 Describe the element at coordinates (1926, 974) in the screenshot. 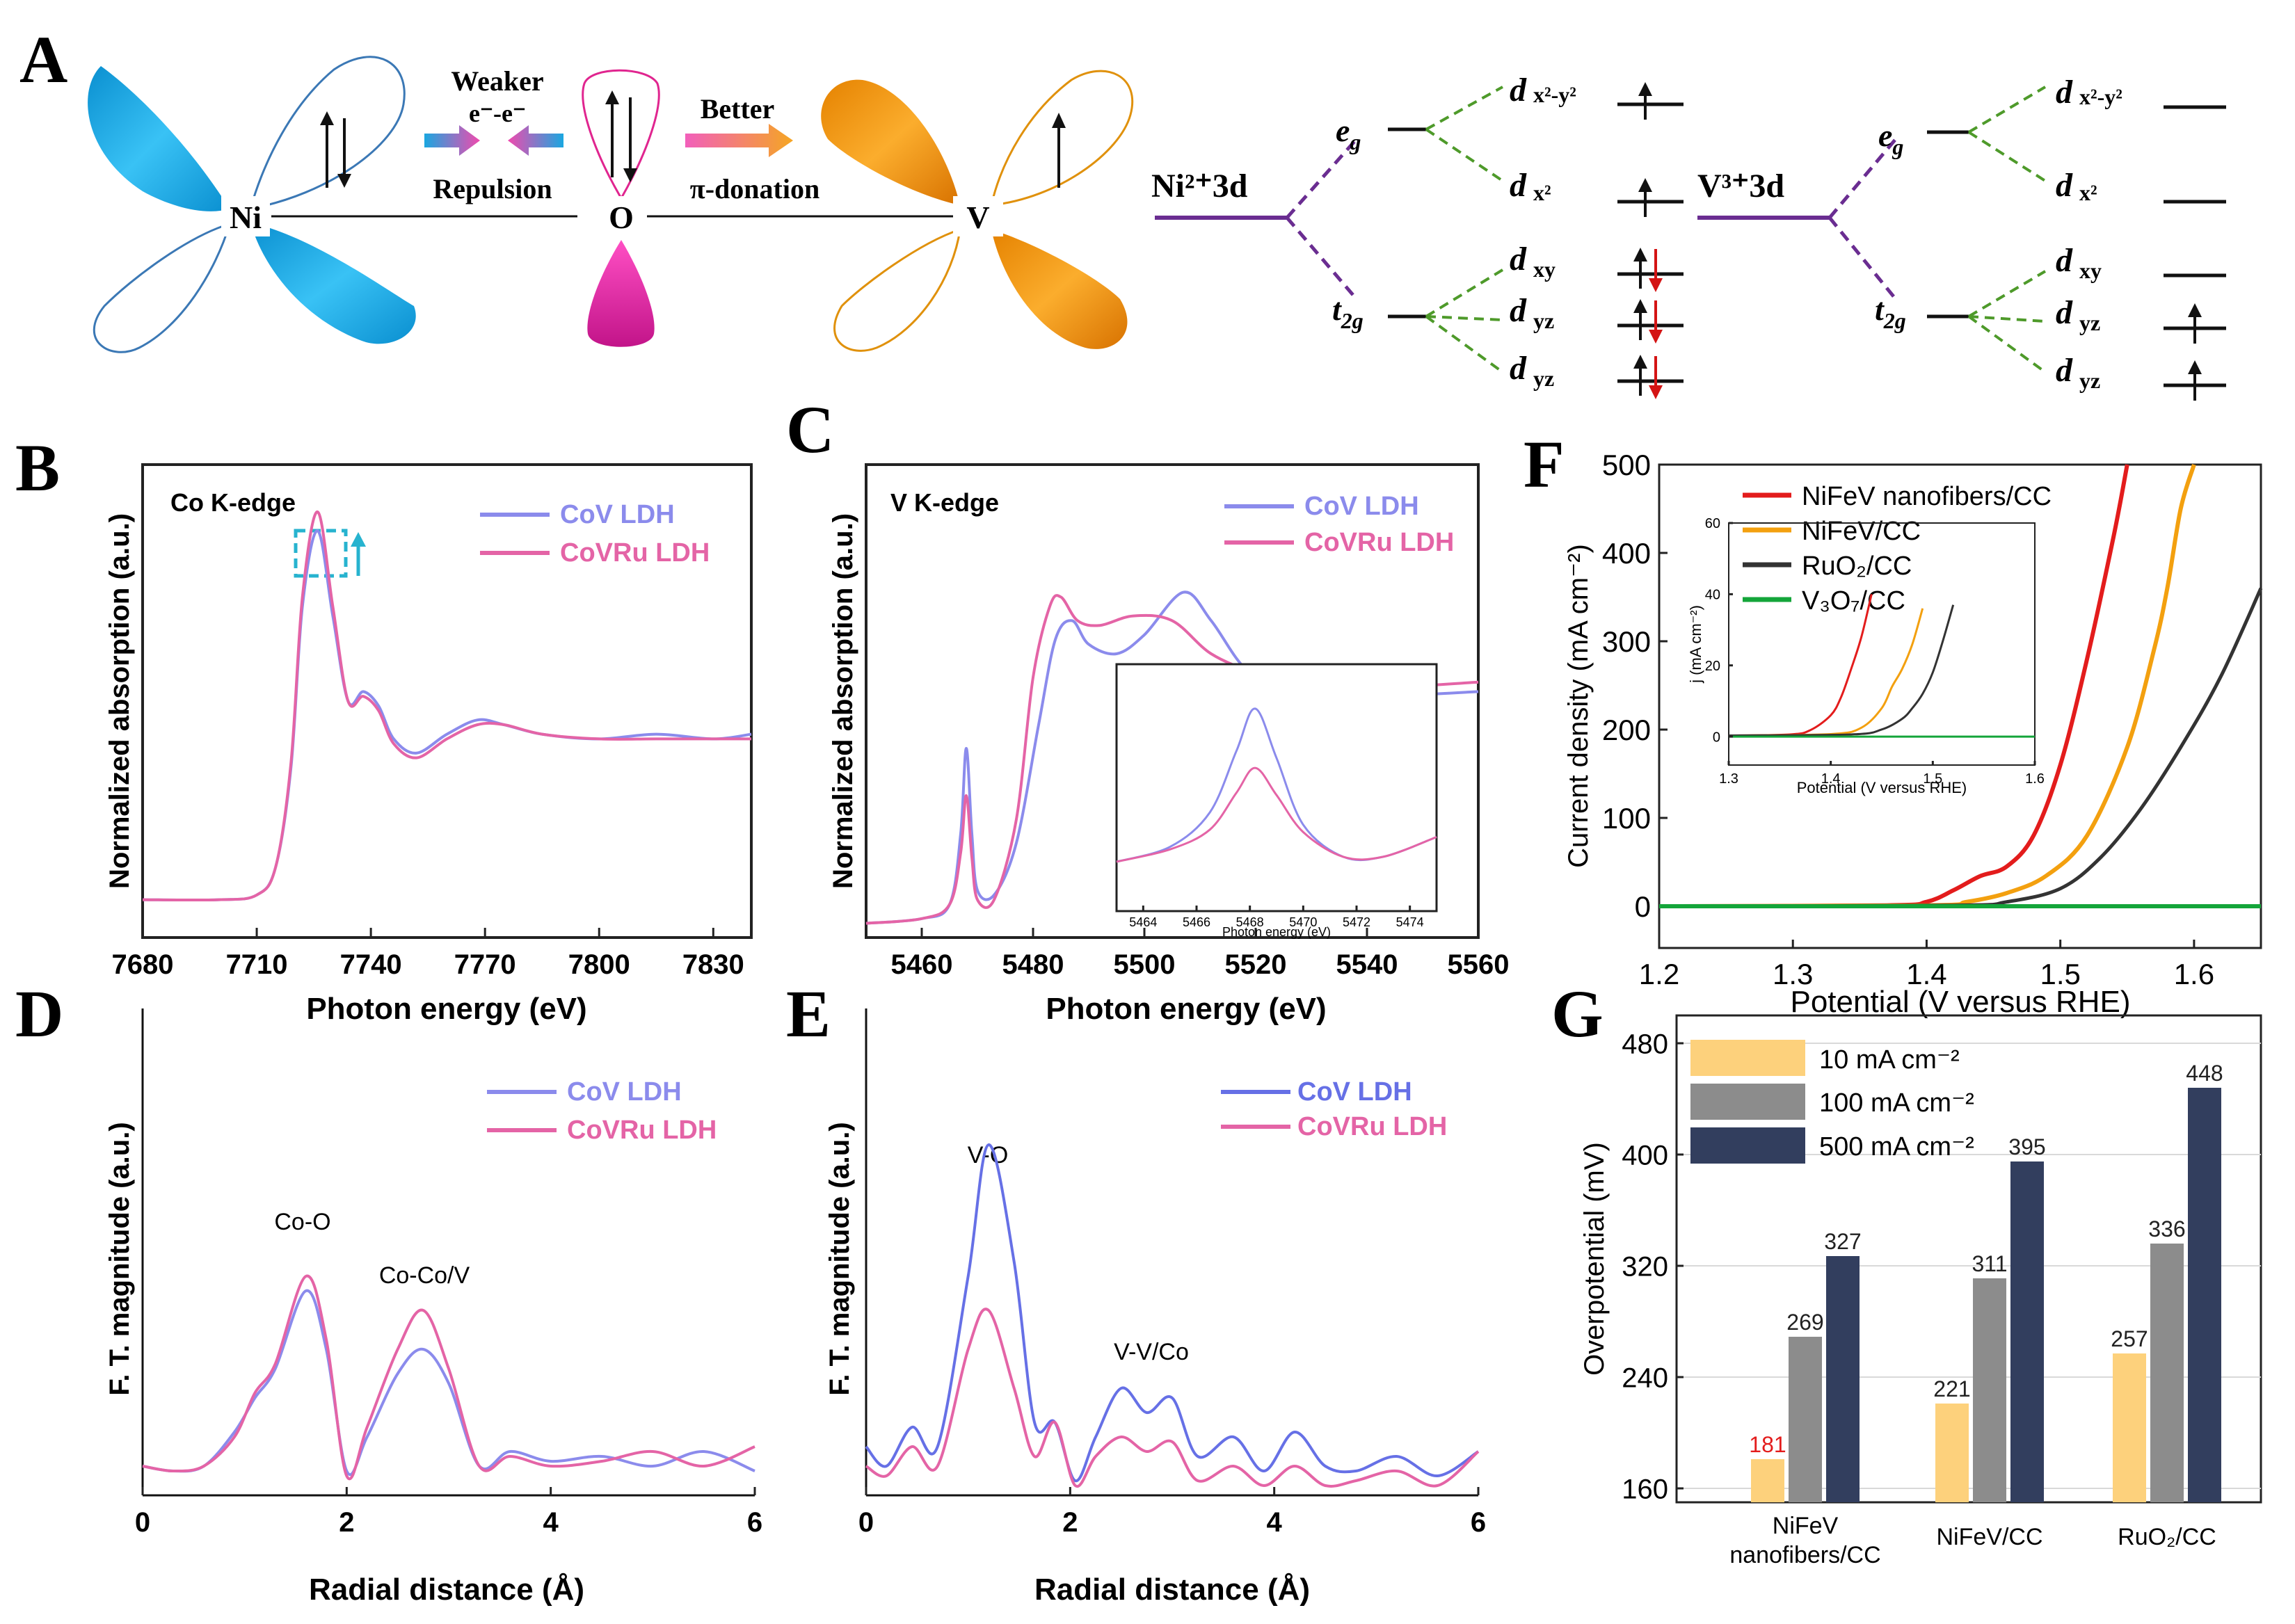

I see `panel-f-xticks-label: 1.4` at that location.